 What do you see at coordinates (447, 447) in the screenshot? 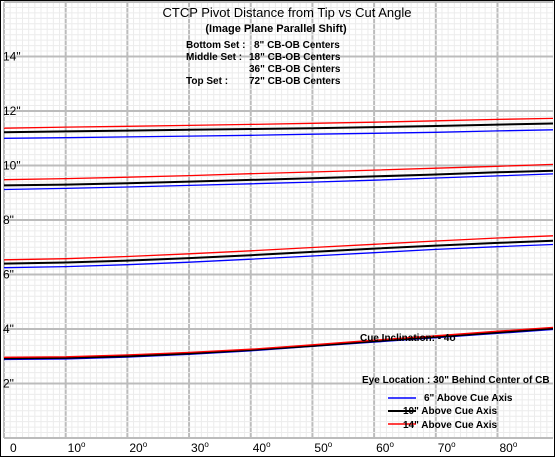
I see `x-tick-label: 70o` at bounding box center [447, 447].